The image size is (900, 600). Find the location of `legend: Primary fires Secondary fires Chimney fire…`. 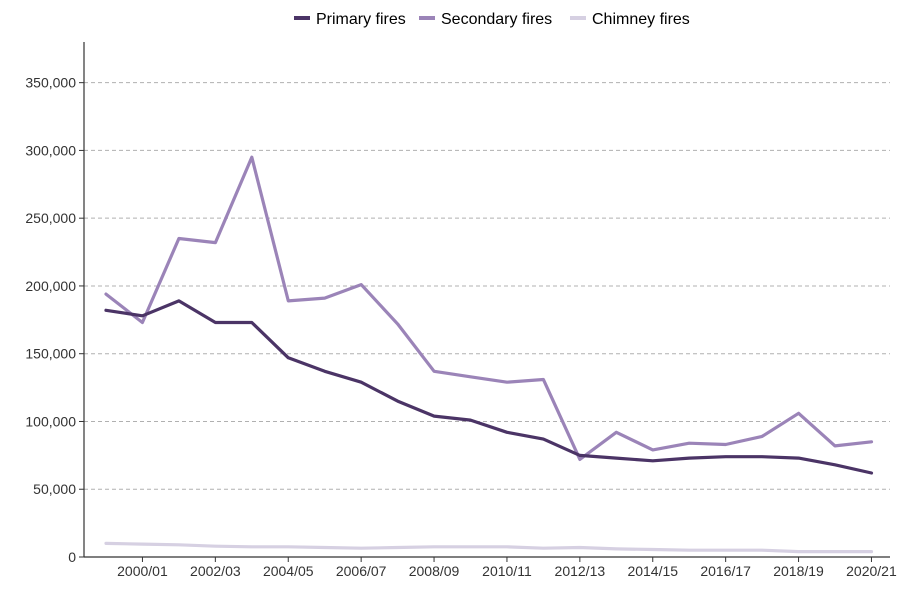

legend: Primary fires Secondary fires Chimney fire… is located at coordinates (492, 19).